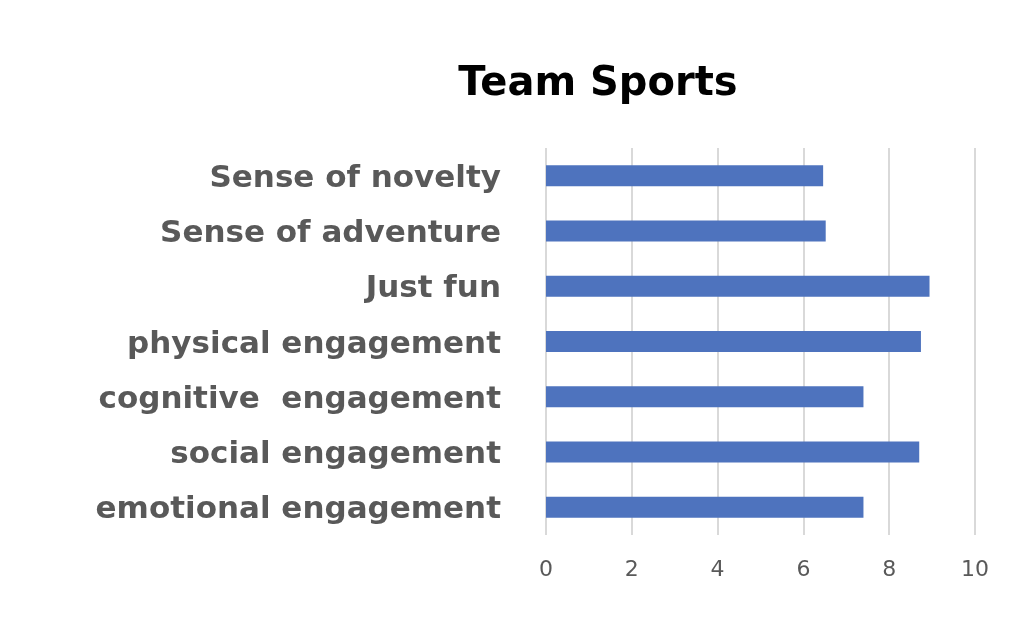 The height and width of the screenshot is (623, 1026). I want to click on y-tick-label: Just fun, so click(432, 286).